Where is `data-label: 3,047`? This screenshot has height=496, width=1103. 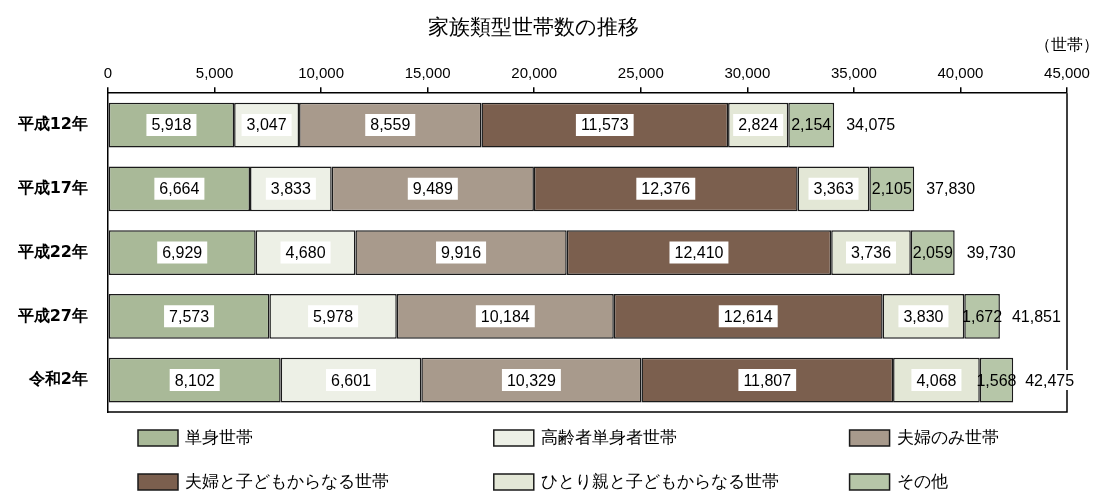
data-label: 3,047 is located at coordinates (266, 125).